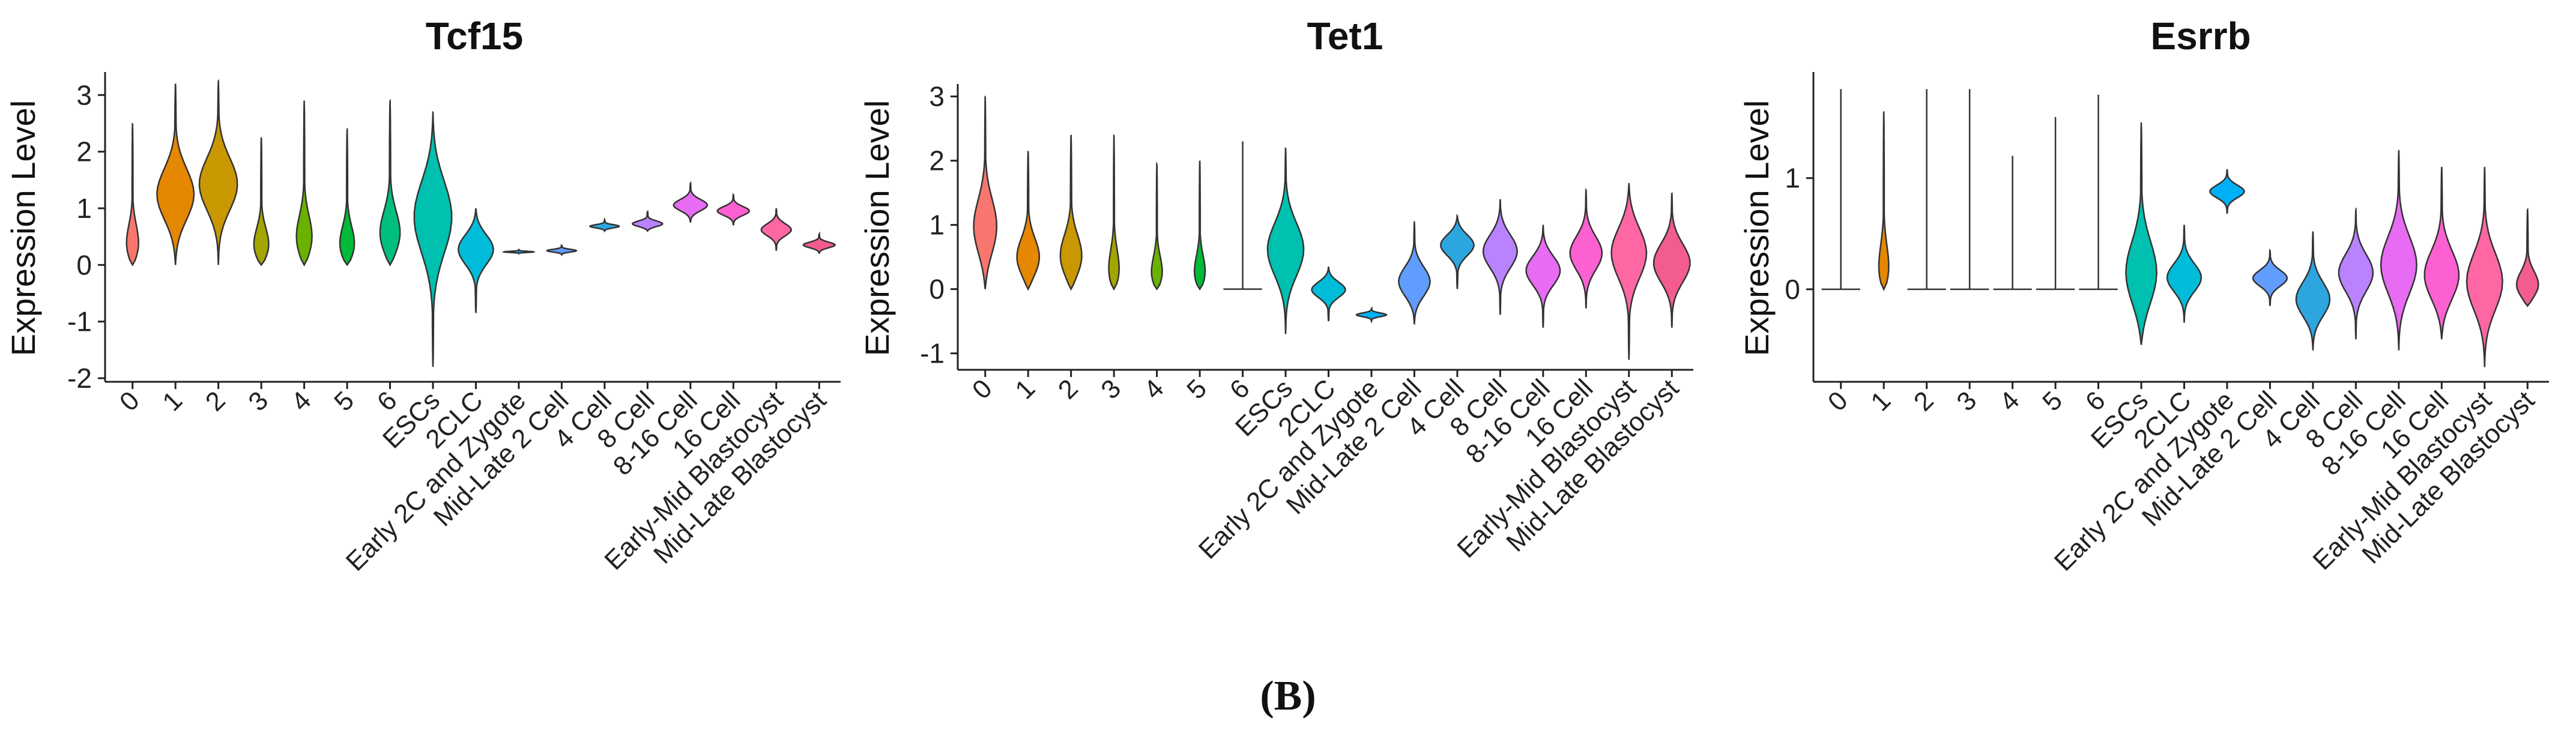  Describe the element at coordinates (1288, 696) in the screenshot. I see `figure-caption: (B)` at that location.